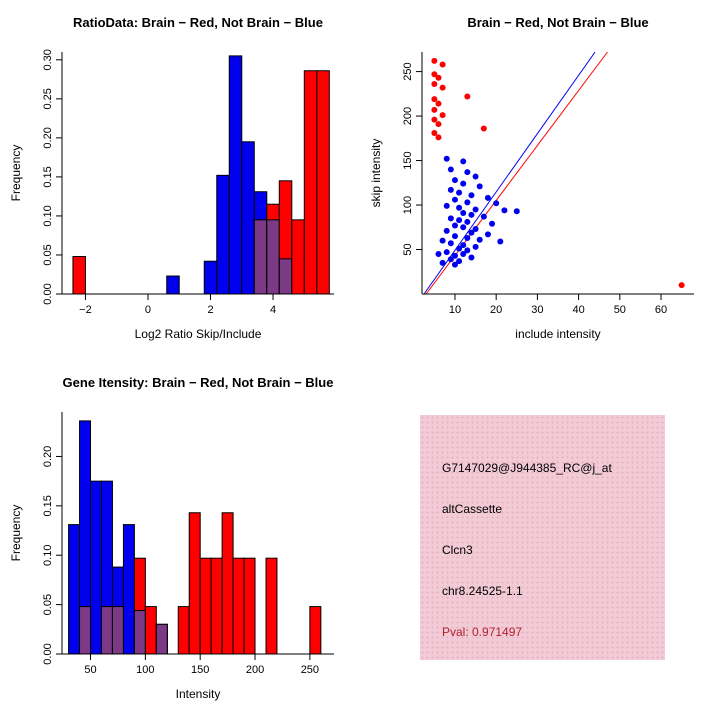 This screenshot has width=720, height=720. Describe the element at coordinates (661, 310) in the screenshot. I see `x-tick-label: 60` at that location.